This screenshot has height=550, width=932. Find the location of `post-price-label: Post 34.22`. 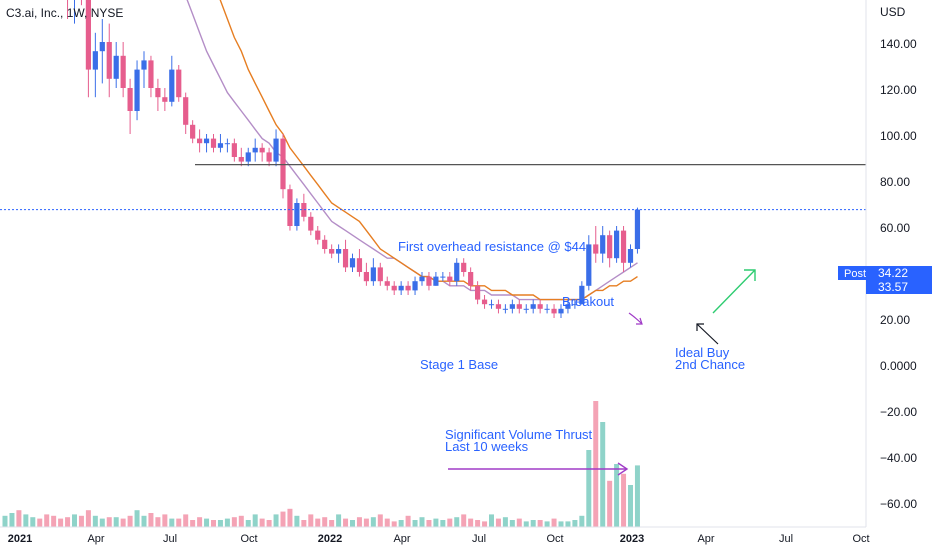

post-price-label: Post 34.22 is located at coordinates (885, 273).